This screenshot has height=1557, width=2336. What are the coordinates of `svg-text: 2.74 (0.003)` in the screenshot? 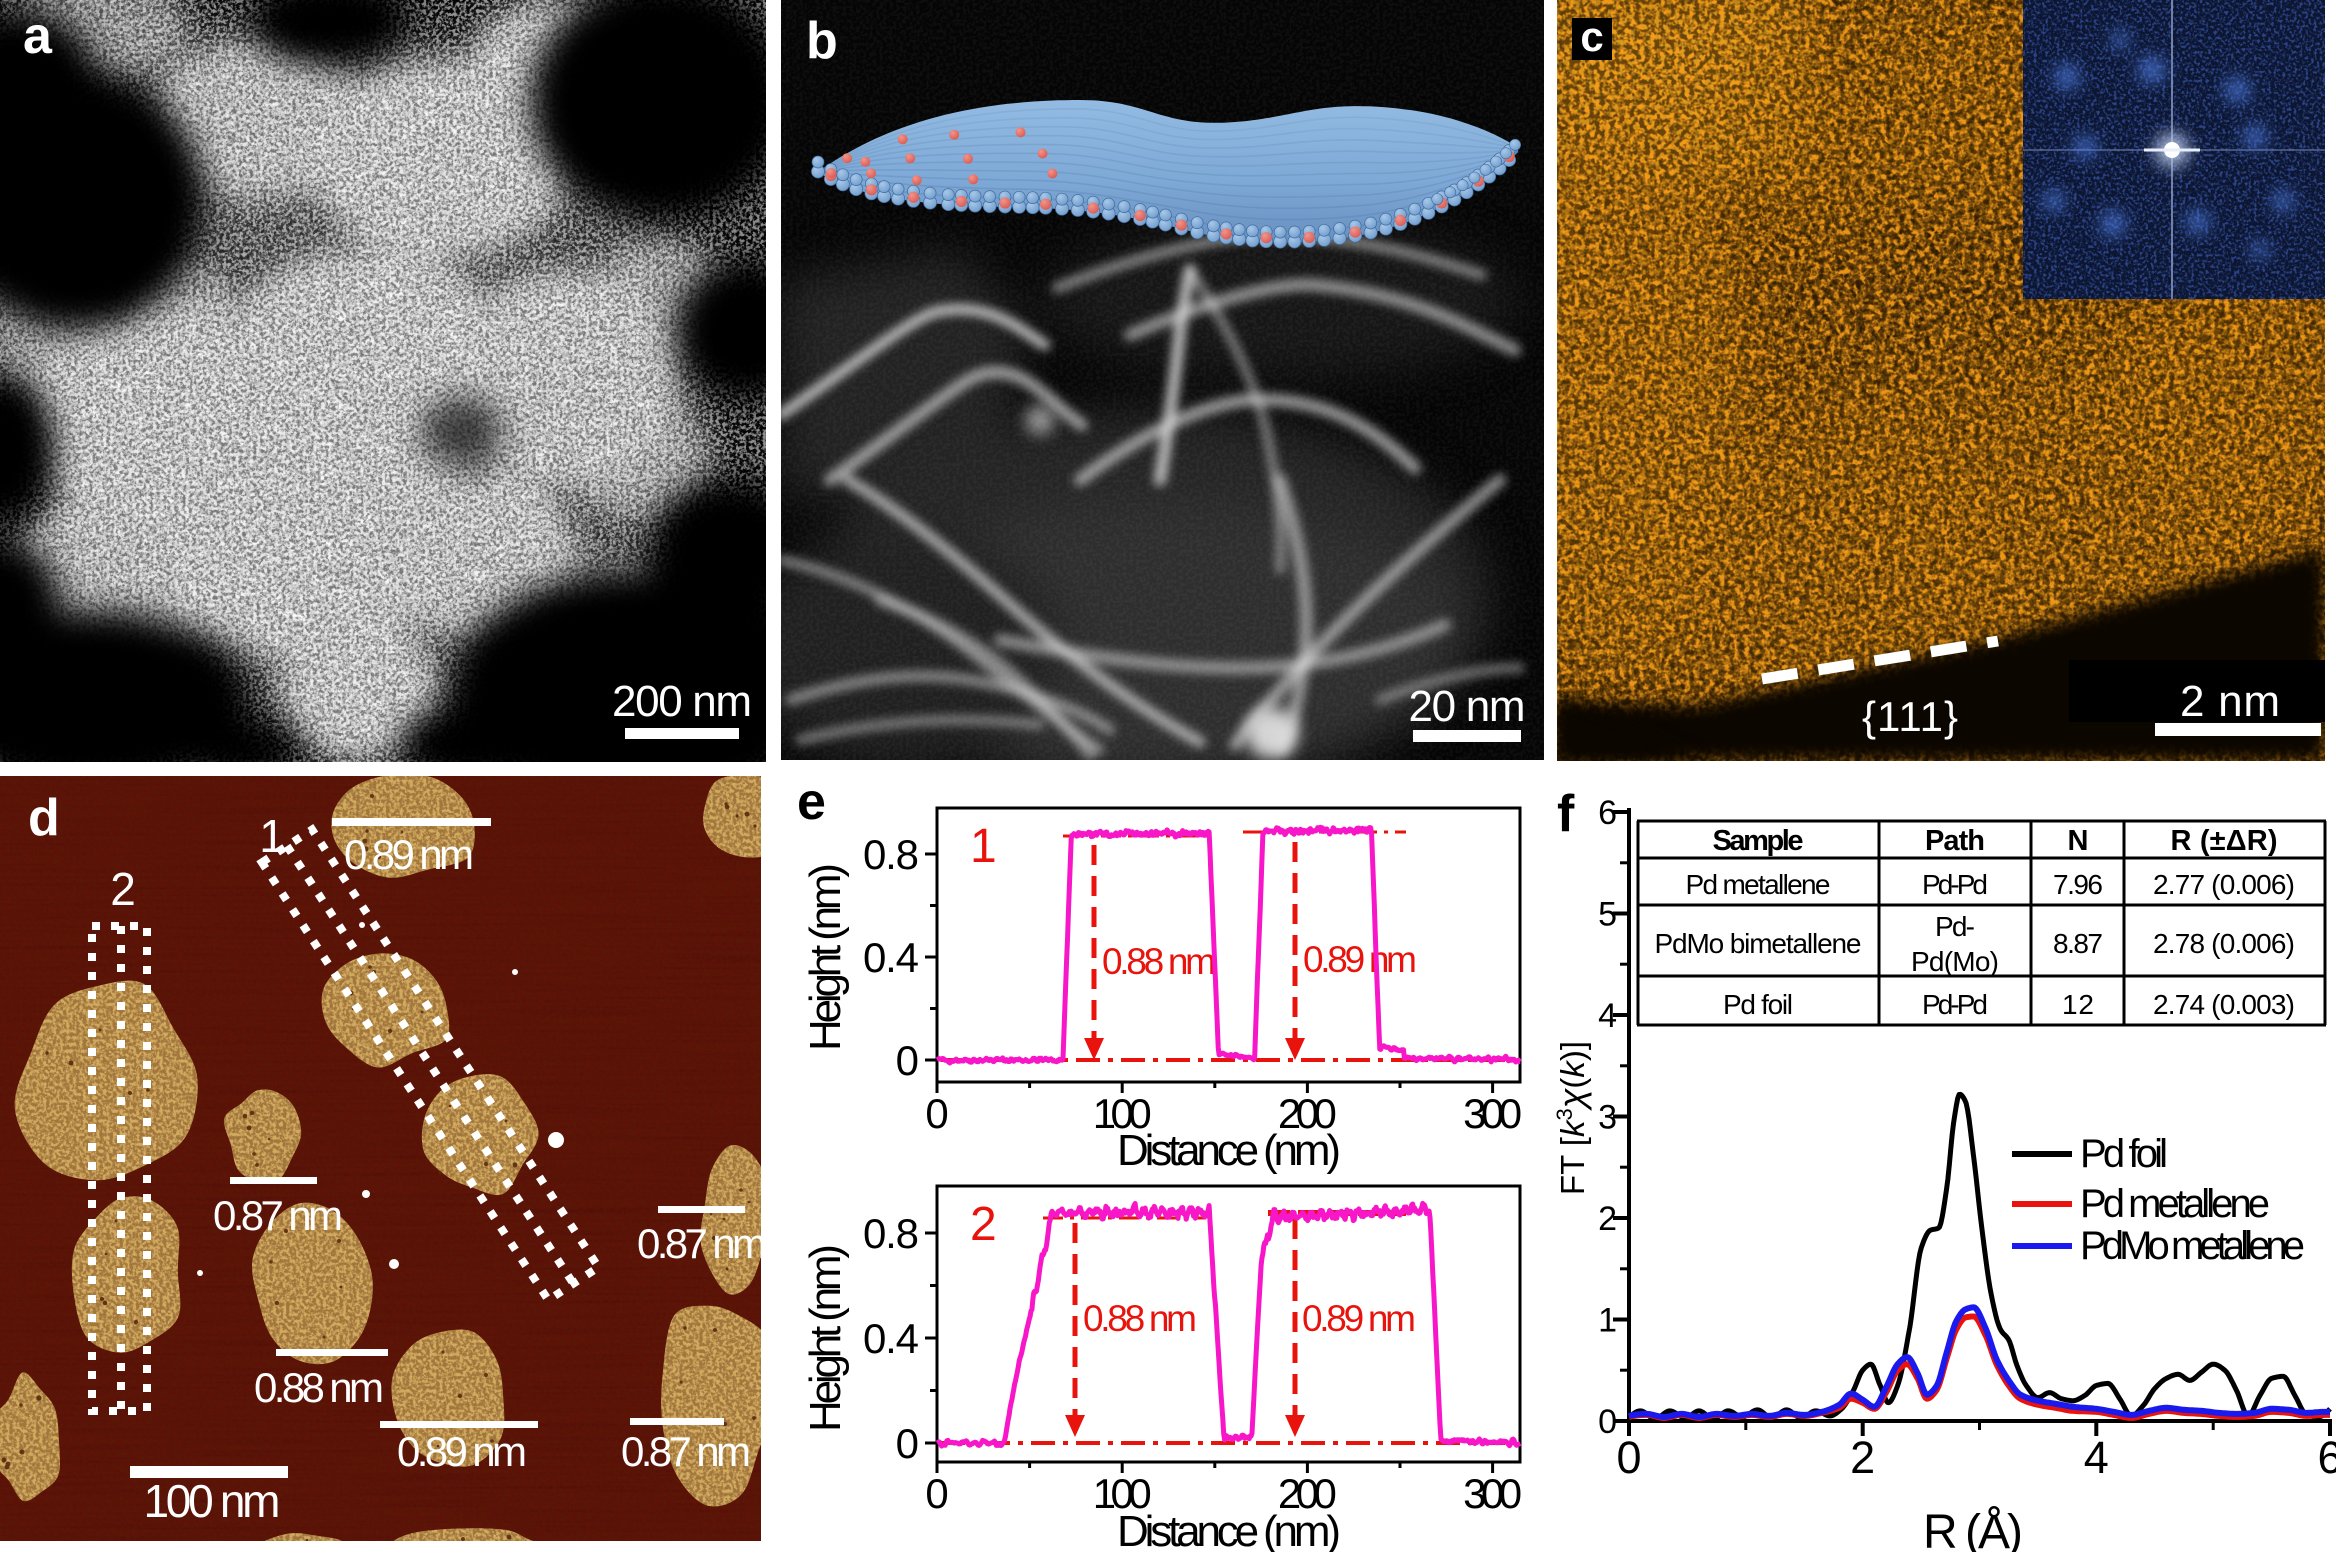 It's located at (2224, 1004).